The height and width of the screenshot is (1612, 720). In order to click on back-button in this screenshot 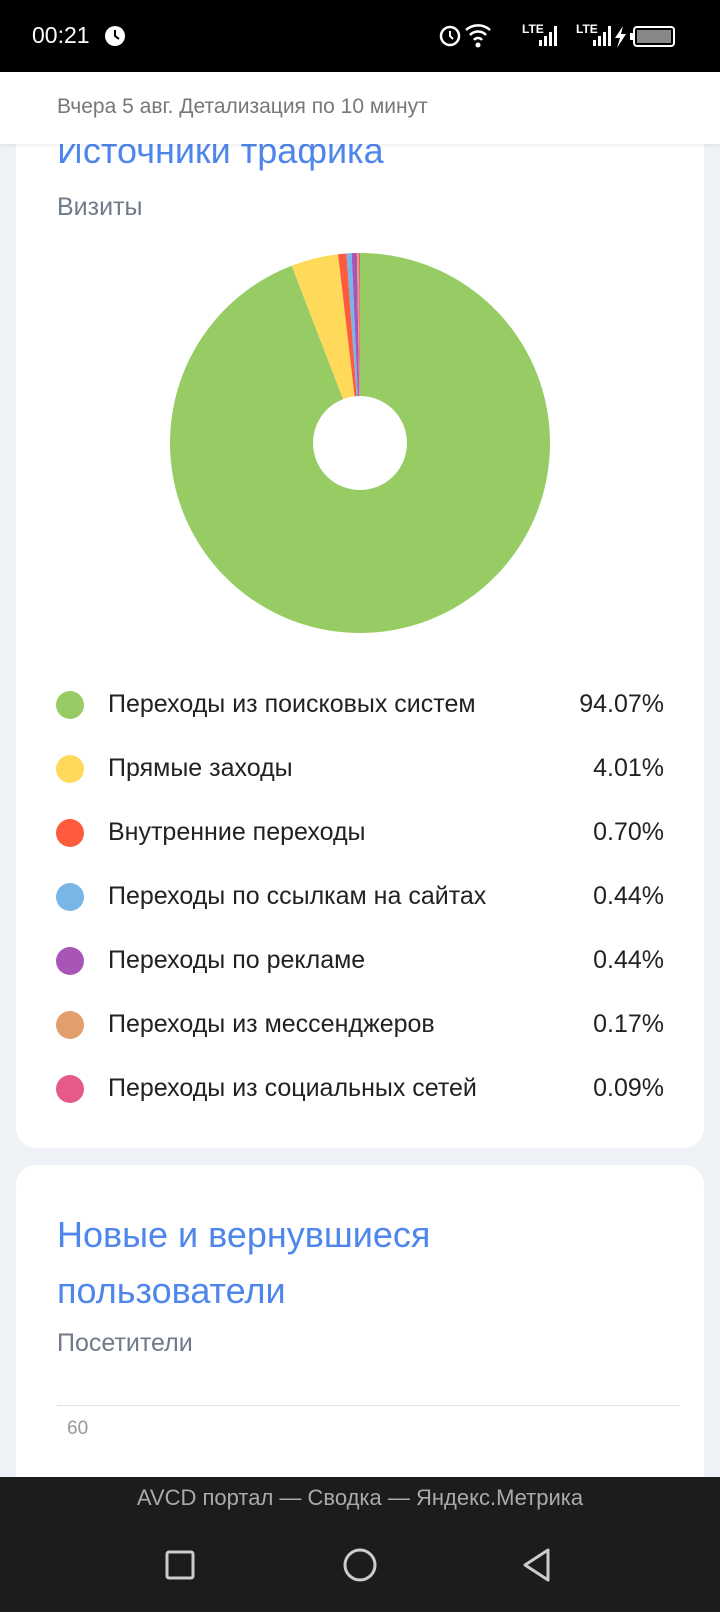, I will do `click(536, 1565)`.